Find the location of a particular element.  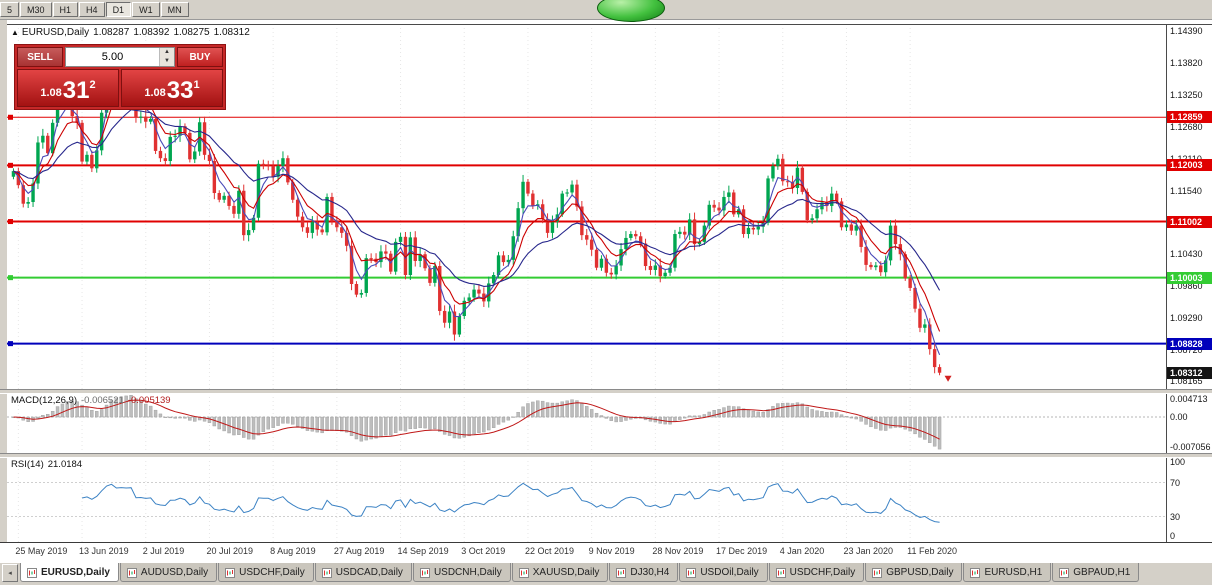

chart-tab-audusd-daily: AUDUSD,Daily is located at coordinates (168, 572).